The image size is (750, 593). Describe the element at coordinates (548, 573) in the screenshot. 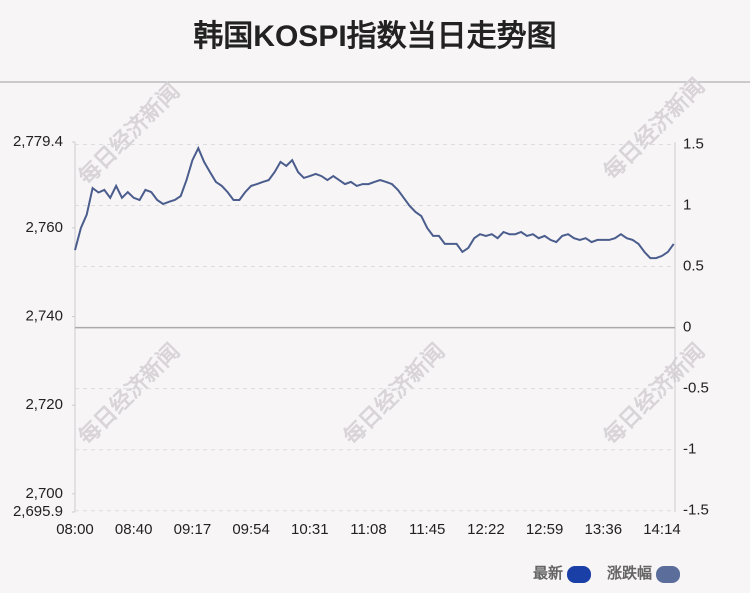

I see `legend-label: 最新` at that location.